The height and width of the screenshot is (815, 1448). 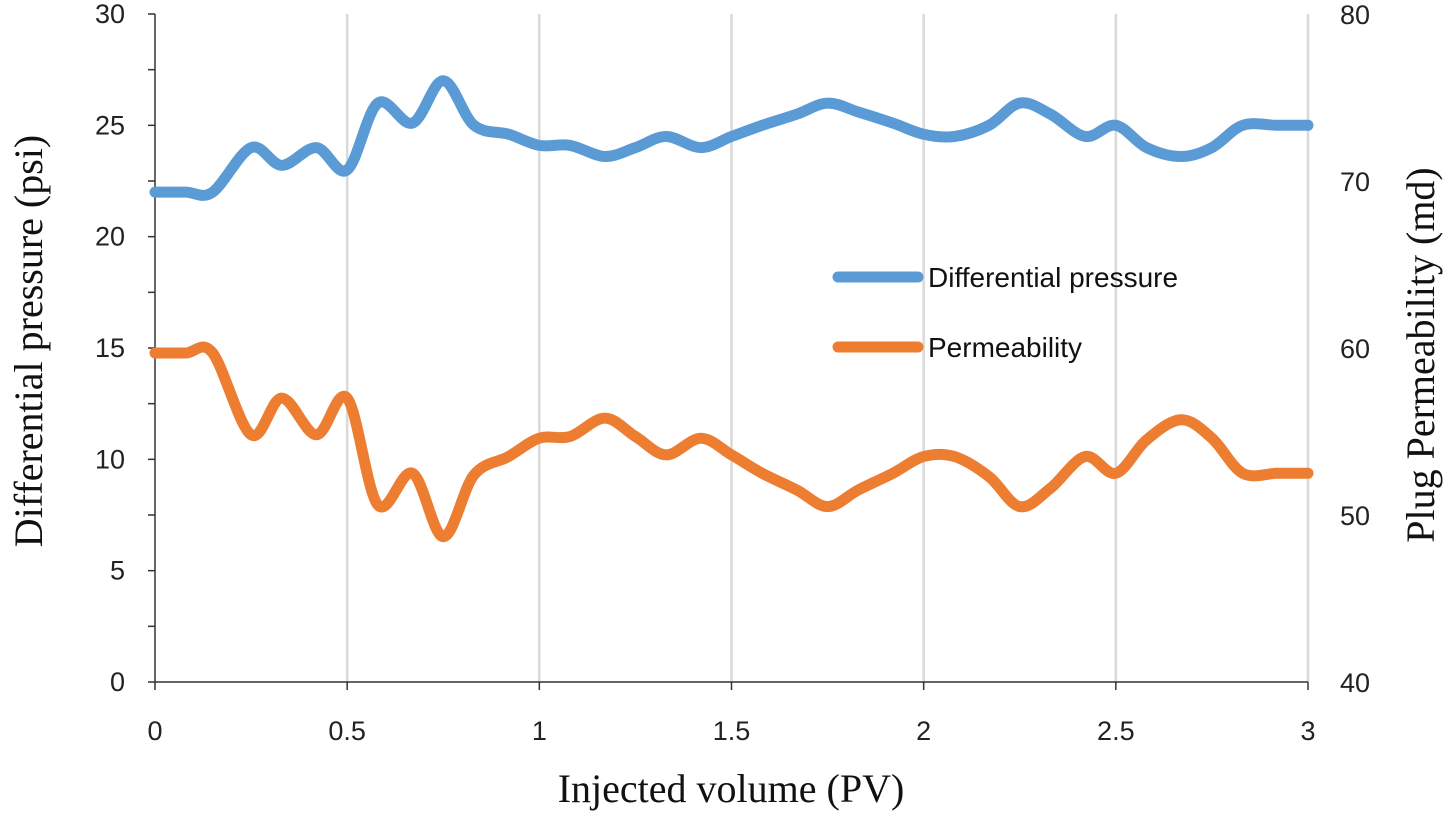 What do you see at coordinates (110, 348) in the screenshot?
I see `y-left-tick-label: 15` at bounding box center [110, 348].